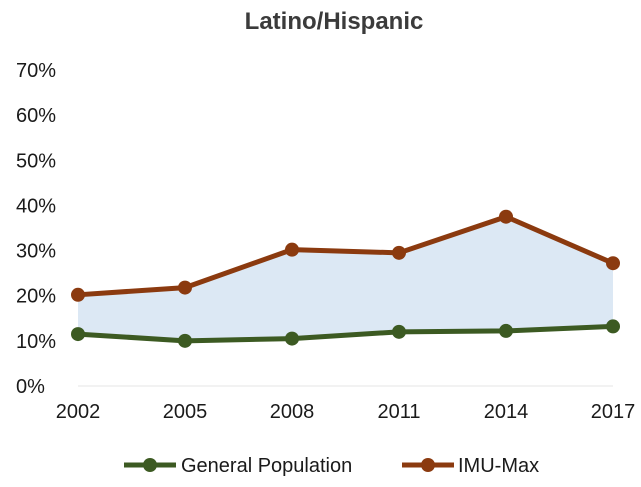  I want to click on y-tick-label: 60%, so click(36, 116).